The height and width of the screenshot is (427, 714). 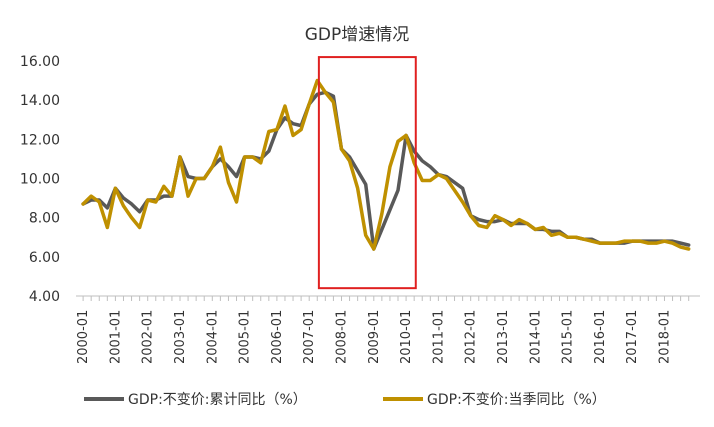 I want to click on x-tick-label: 2001-01, so click(x=115, y=337).